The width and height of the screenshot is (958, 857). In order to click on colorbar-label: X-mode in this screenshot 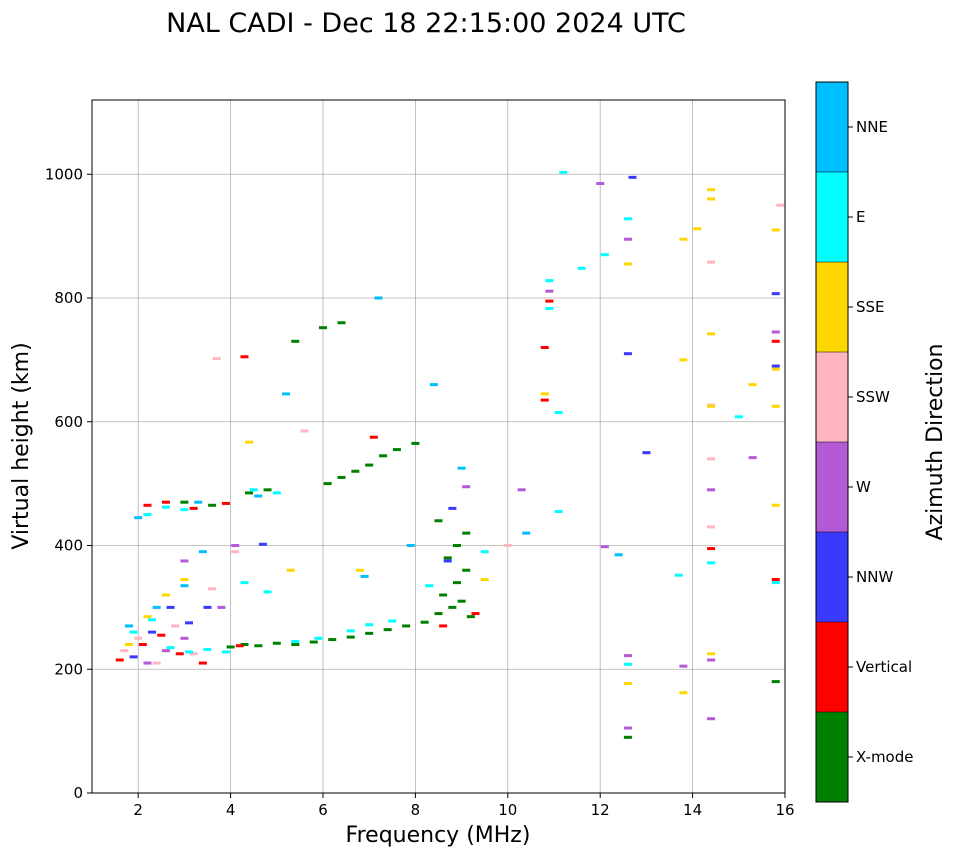, I will do `click(884, 757)`.